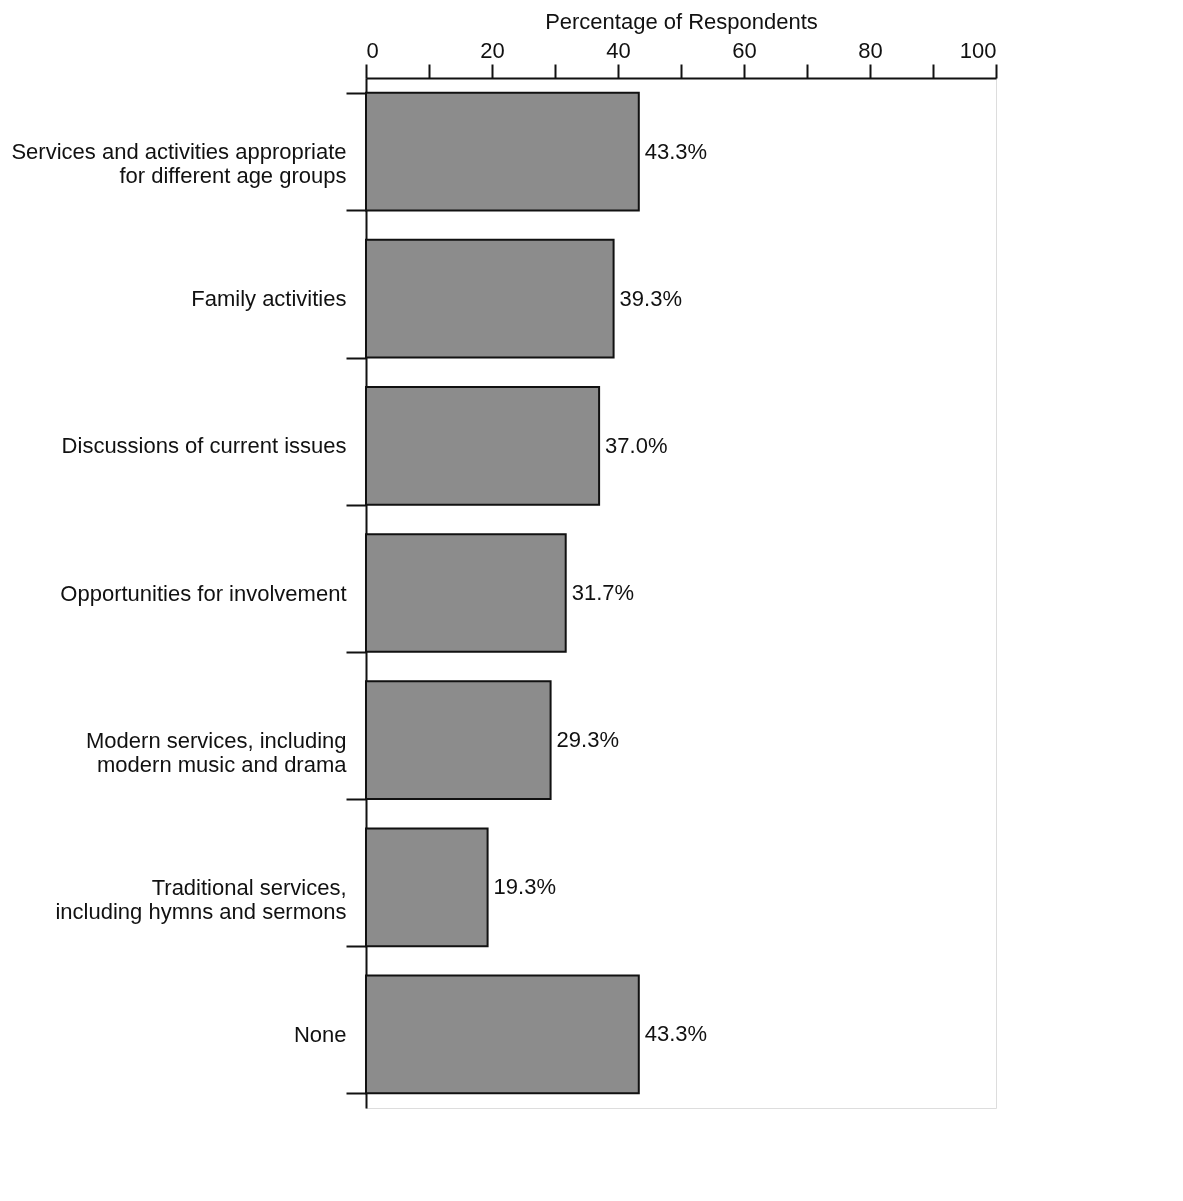 This screenshot has height=1201, width=1183. I want to click on x-tick-label: 40, so click(618, 50).